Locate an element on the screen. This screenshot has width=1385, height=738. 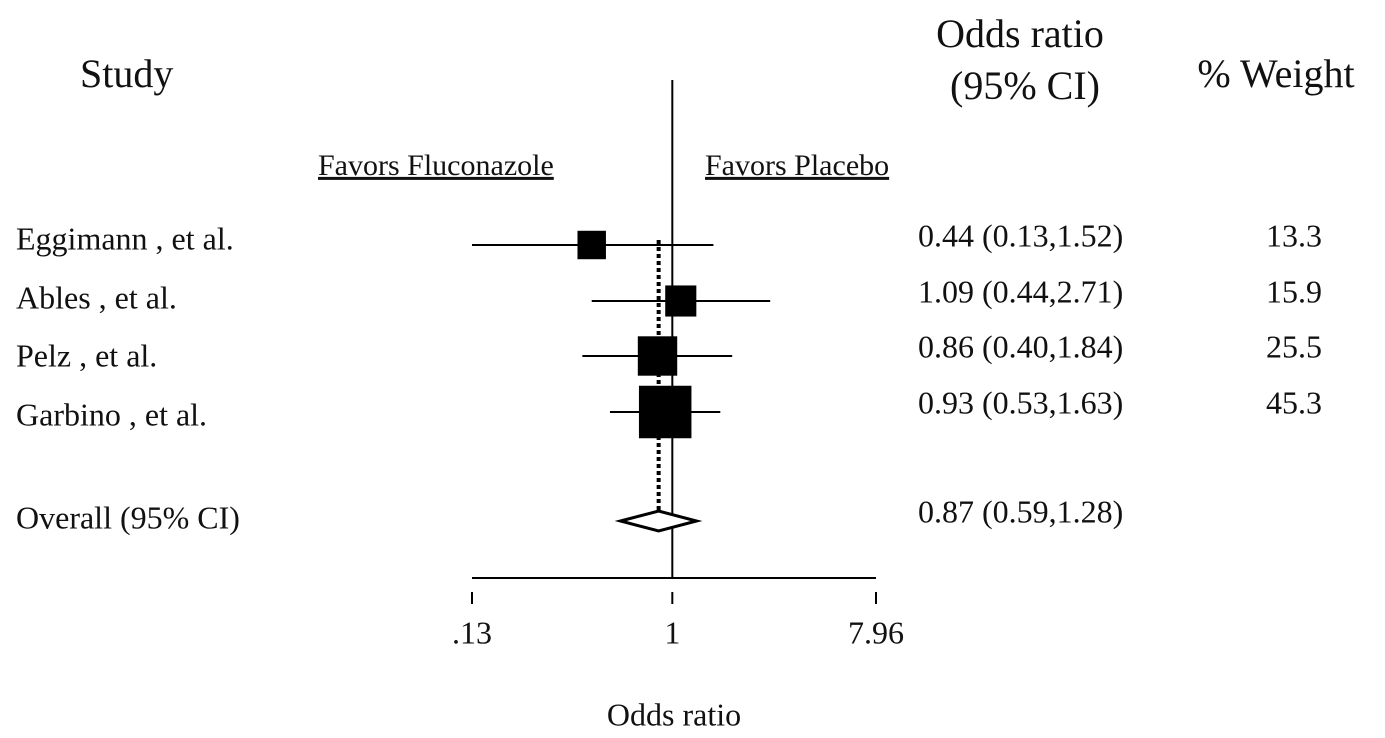
study-label: Eggimann , et al. is located at coordinates (125, 238).